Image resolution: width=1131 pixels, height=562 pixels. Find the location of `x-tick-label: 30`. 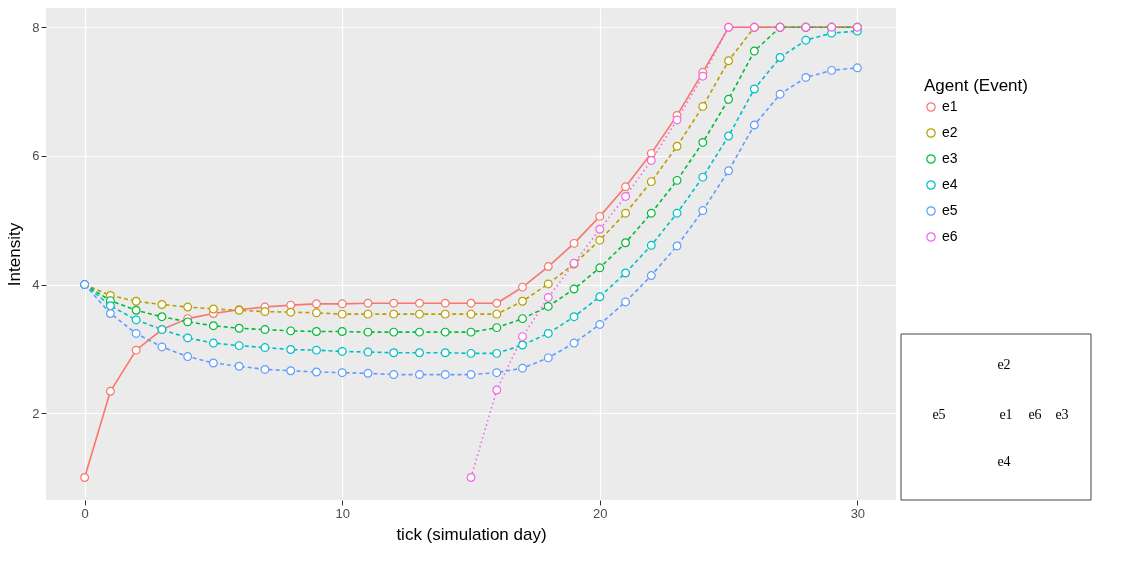

x-tick-label: 30 is located at coordinates (858, 513).